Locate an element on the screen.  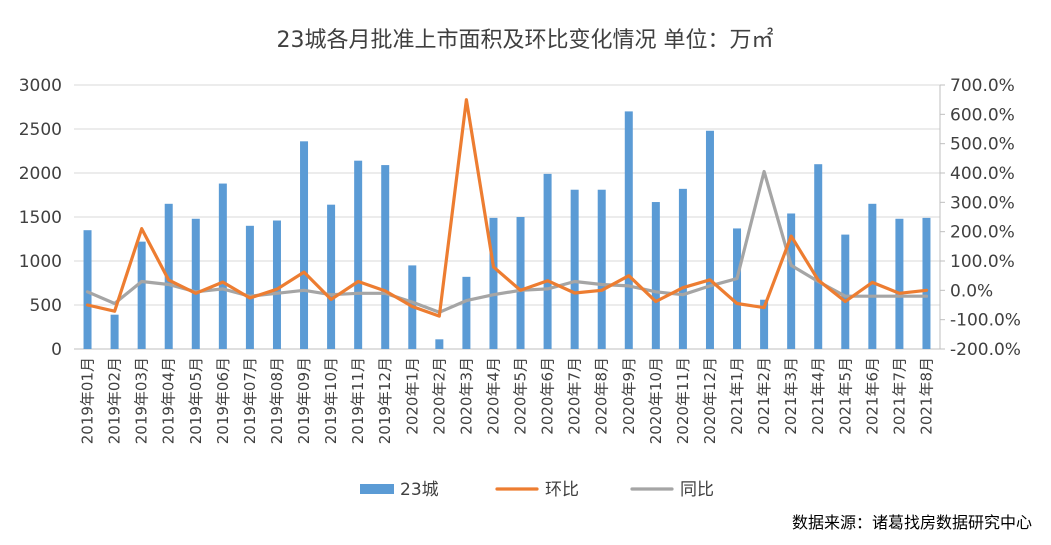
left-tick-label: 1500 is located at coordinates (40, 218).